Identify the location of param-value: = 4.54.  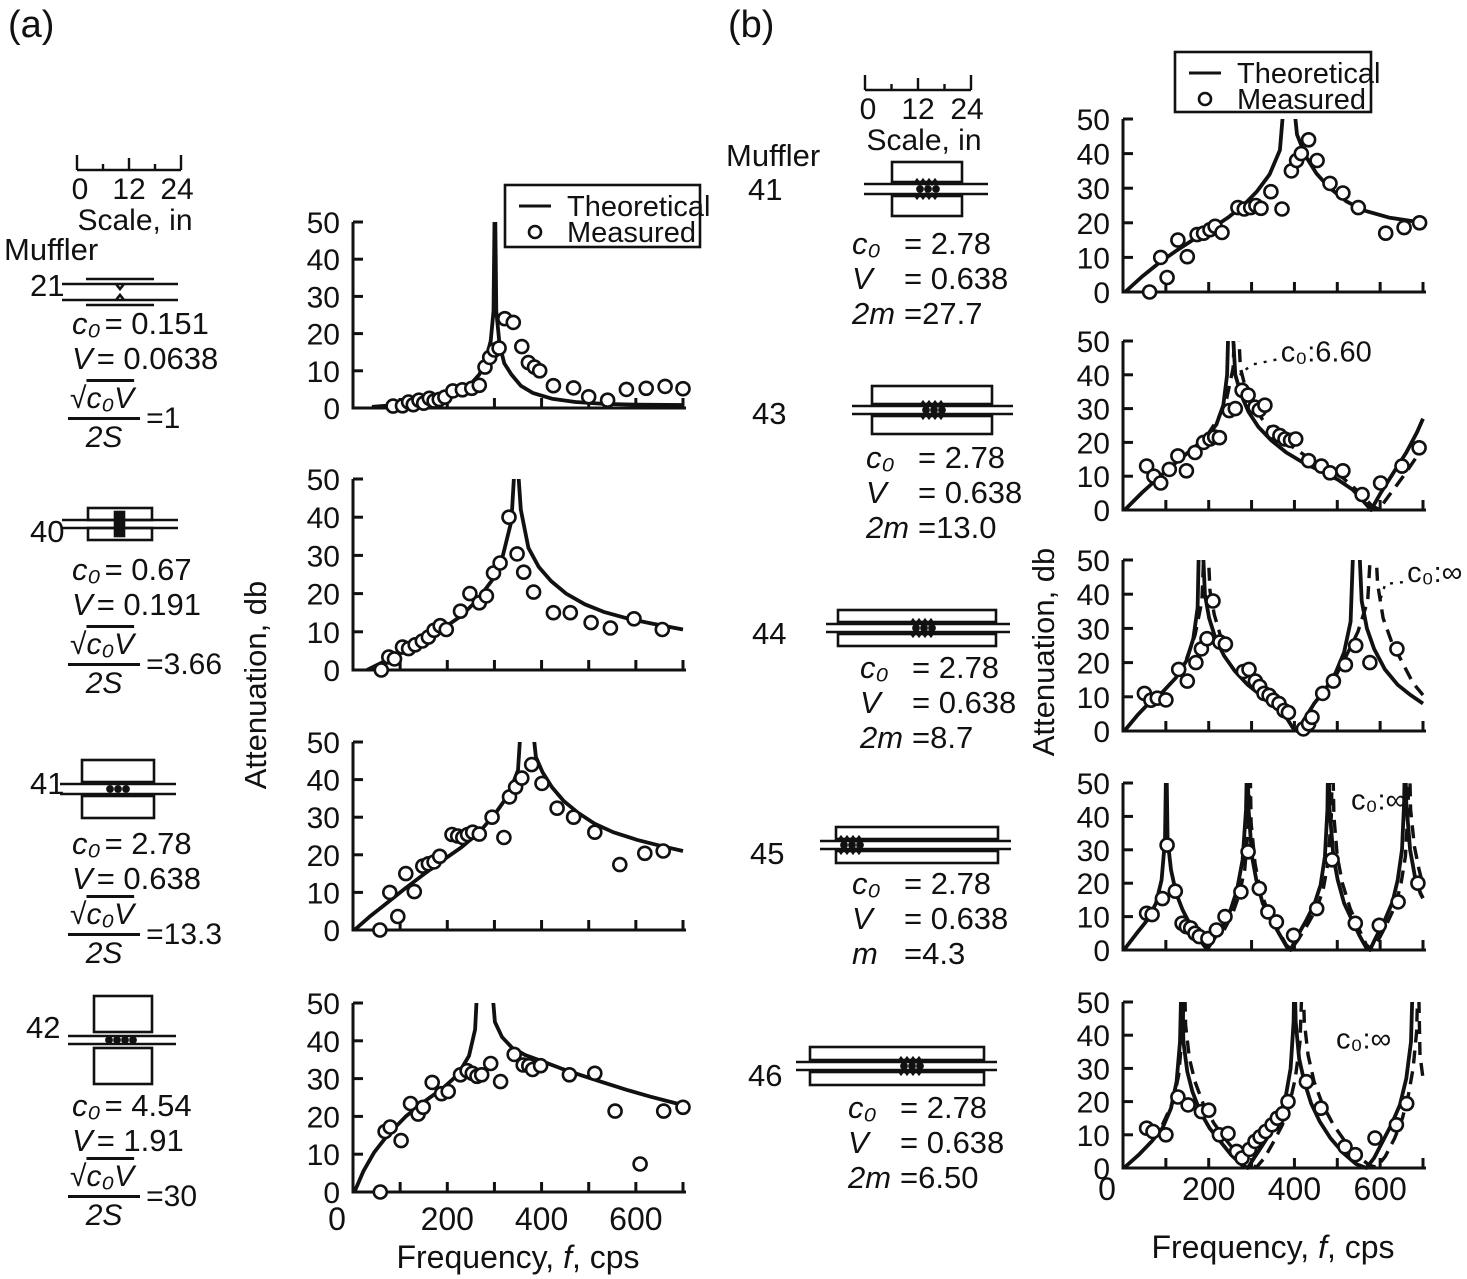
(148, 1105).